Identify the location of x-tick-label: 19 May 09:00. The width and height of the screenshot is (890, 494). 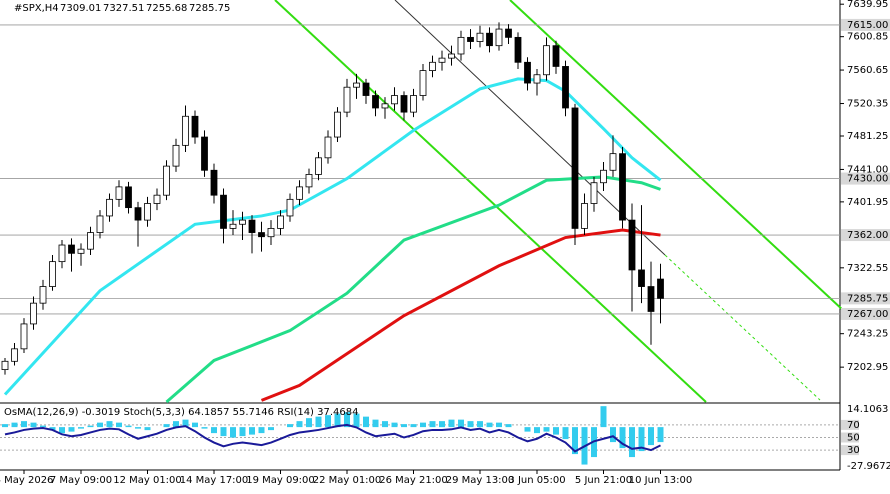
(280, 480).